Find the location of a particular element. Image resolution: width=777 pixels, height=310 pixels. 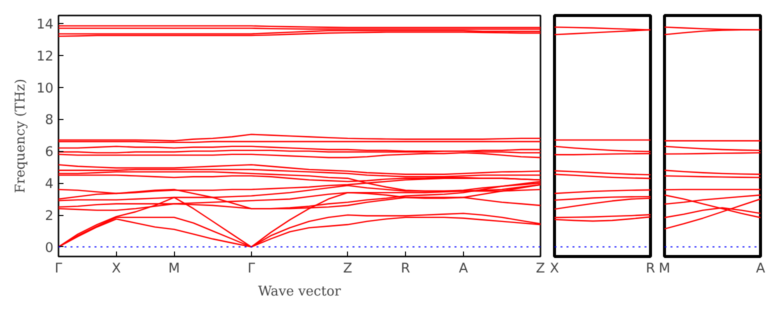

y-tick-label: 12 is located at coordinates (45, 56).